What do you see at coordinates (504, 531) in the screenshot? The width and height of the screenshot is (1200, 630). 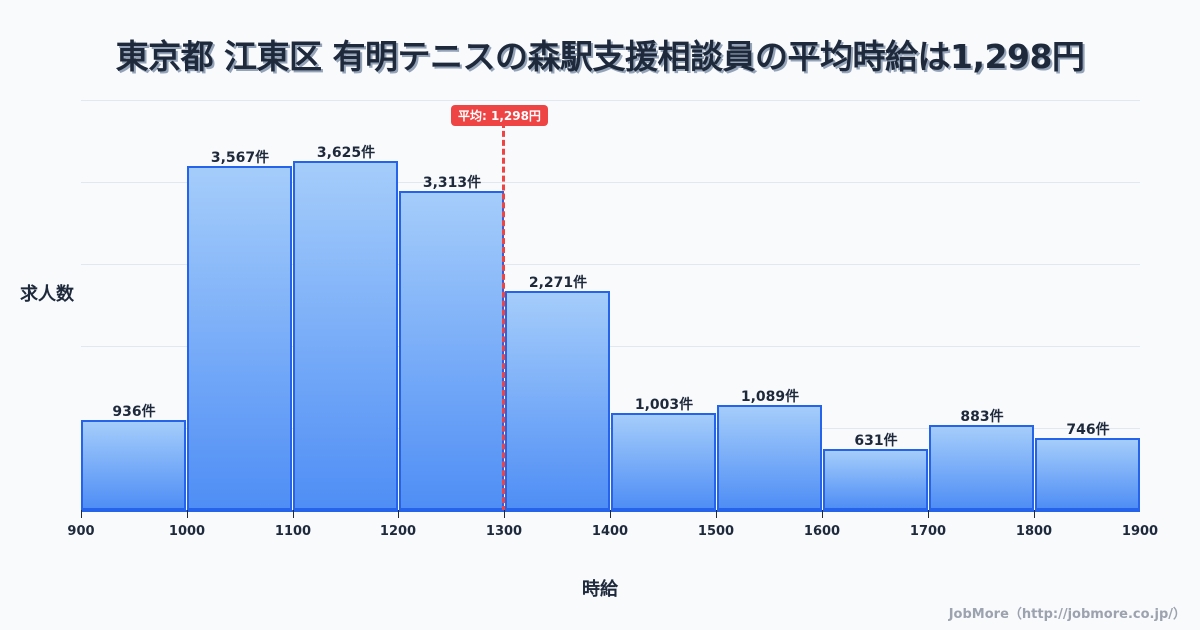 I see `x-tick-label: 1300` at bounding box center [504, 531].